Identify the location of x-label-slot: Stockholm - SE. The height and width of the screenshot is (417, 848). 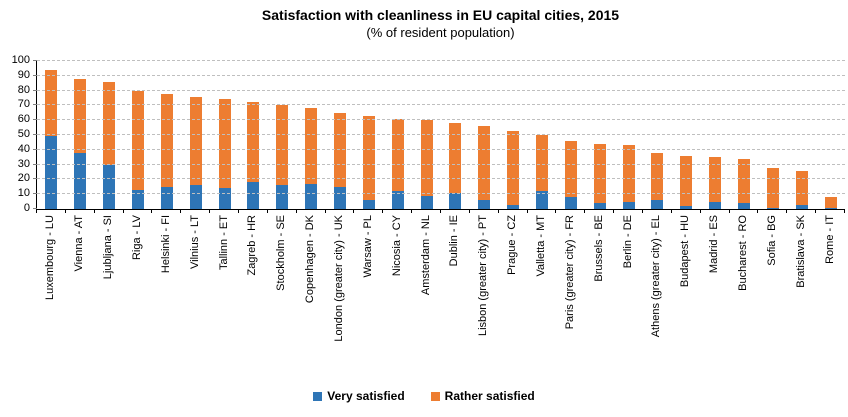
(281, 299).